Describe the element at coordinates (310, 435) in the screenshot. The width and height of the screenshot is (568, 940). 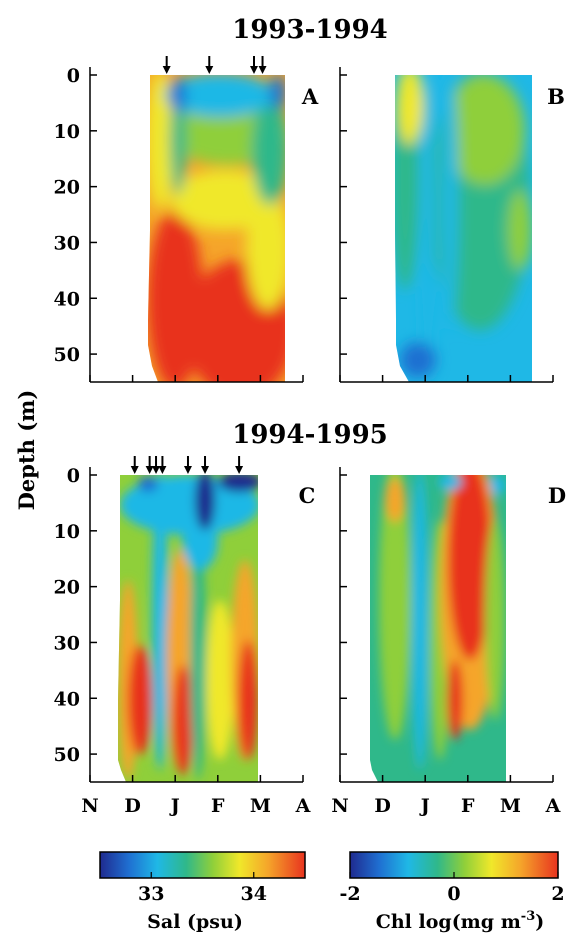
I see `title-bottom: 1994-1995` at that location.